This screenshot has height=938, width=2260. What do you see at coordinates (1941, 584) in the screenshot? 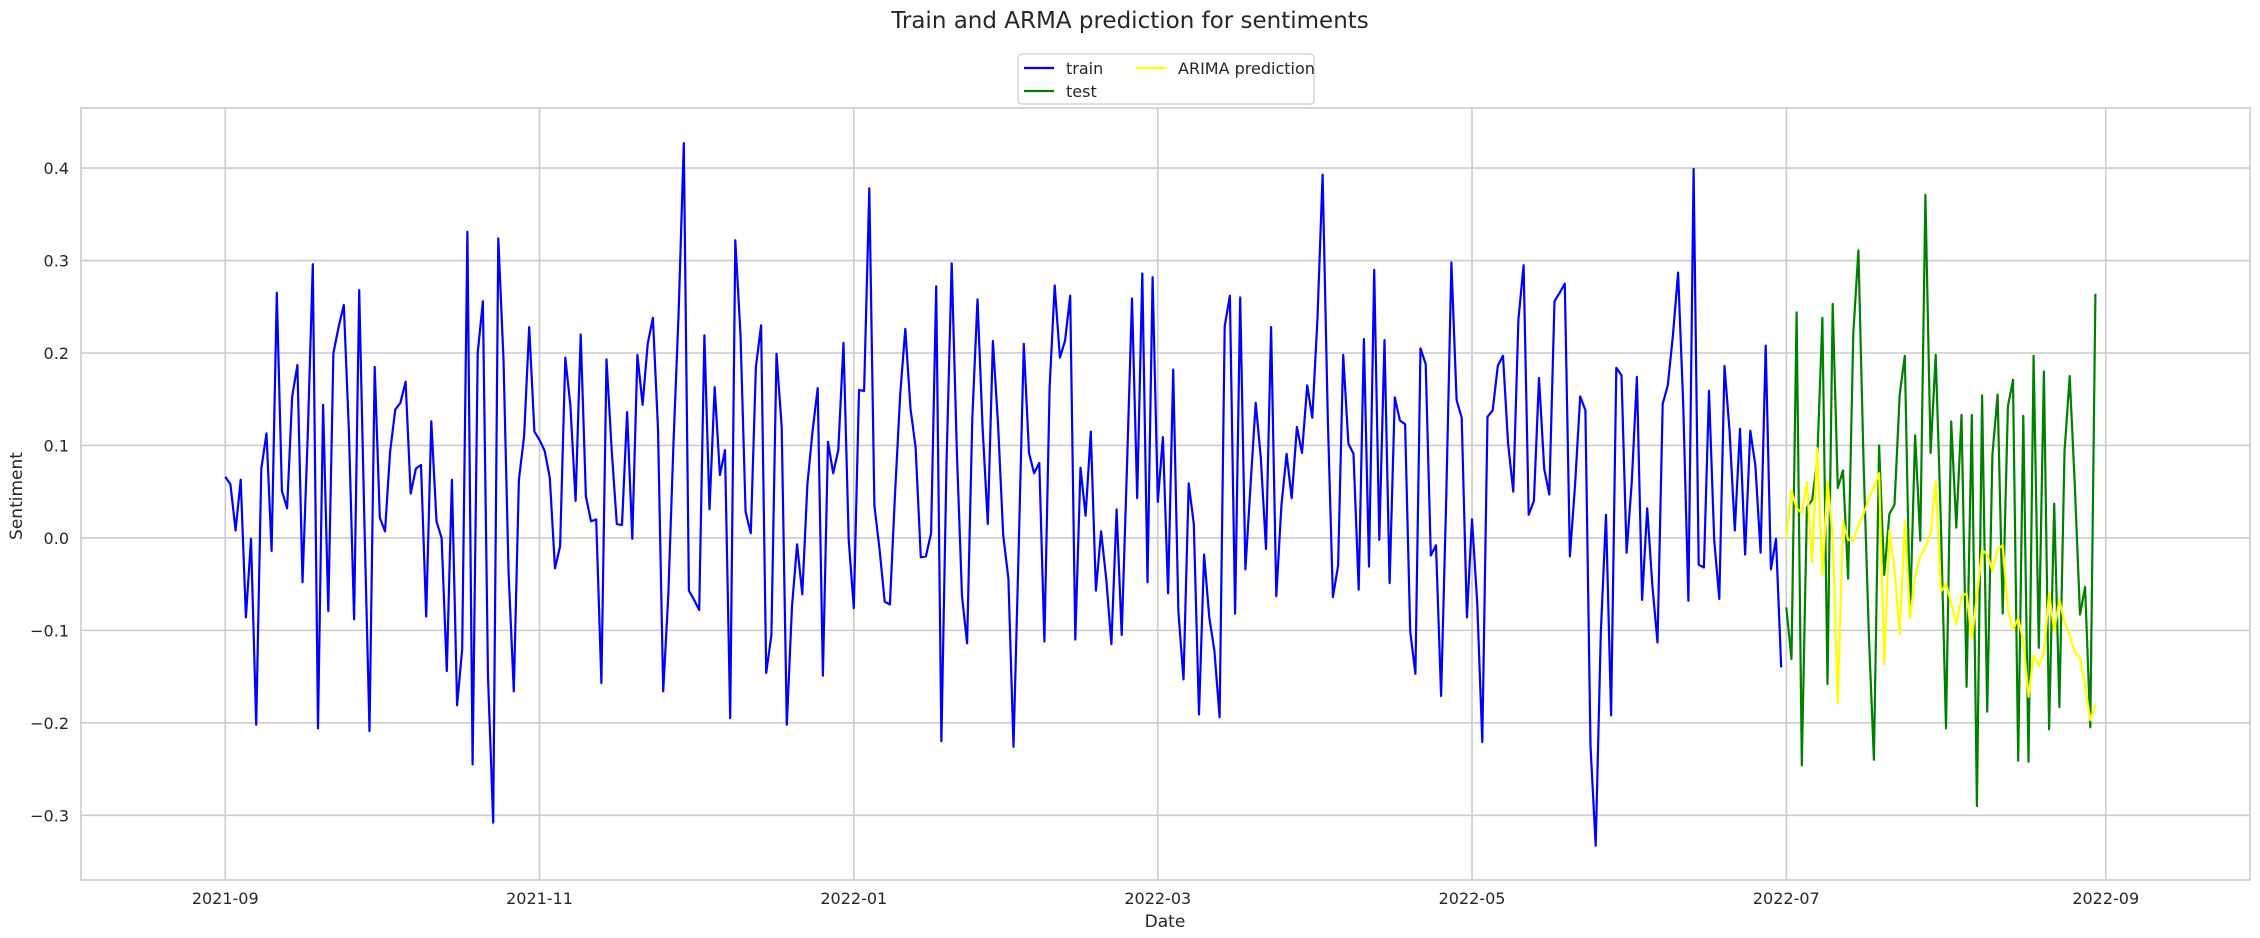
I see `series-line-arima-prediction` at bounding box center [1941, 584].